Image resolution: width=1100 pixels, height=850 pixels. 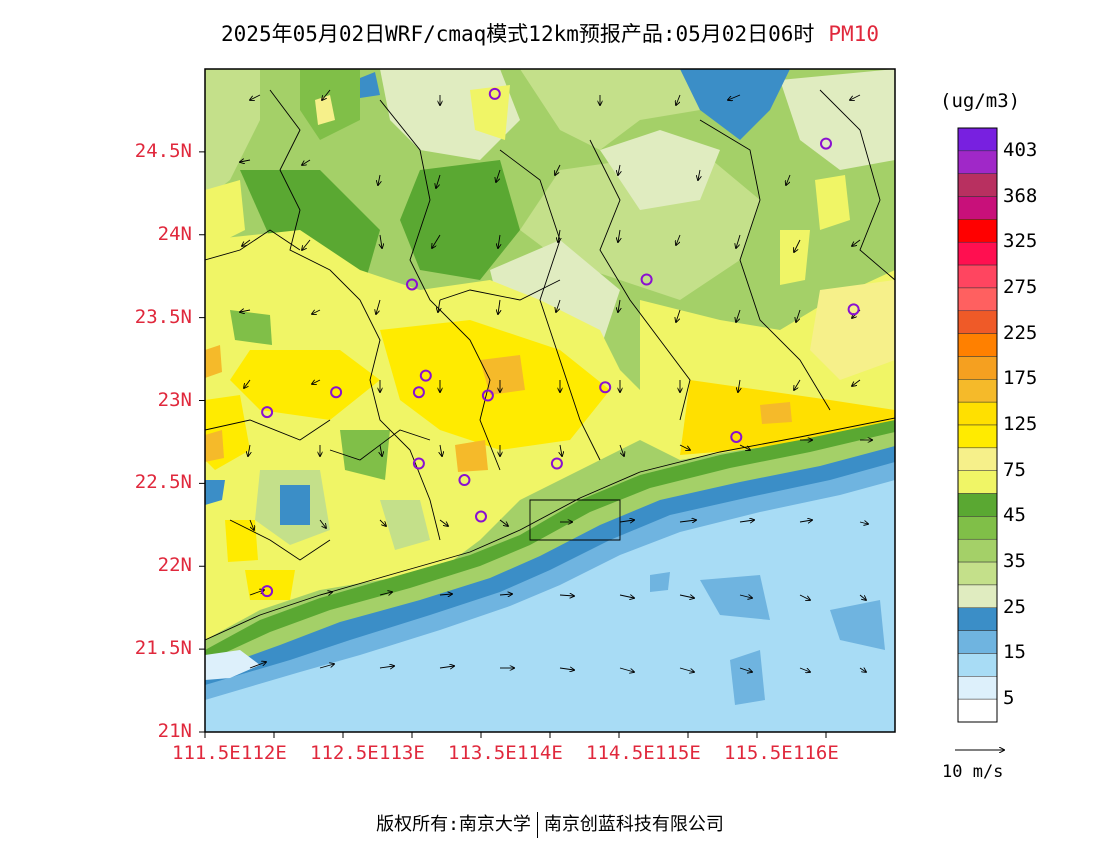 What do you see at coordinates (163, 482) in the screenshot?
I see `lat-label: 22.5N` at bounding box center [163, 482].